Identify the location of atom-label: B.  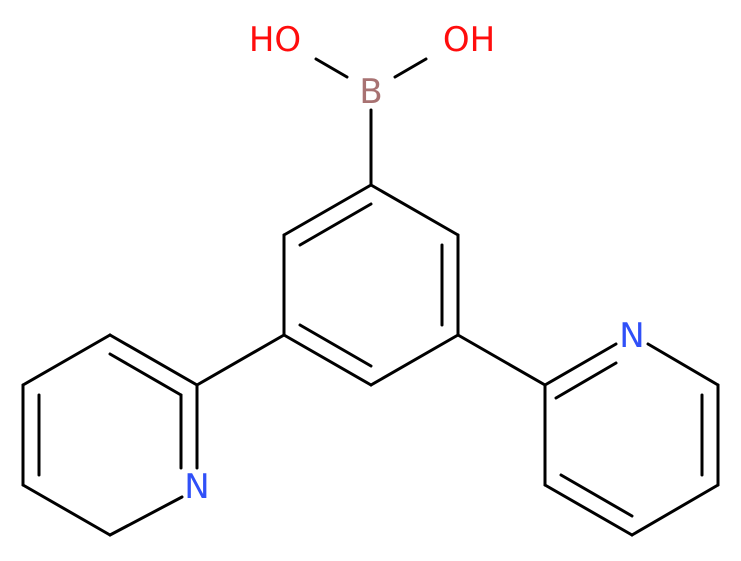
(370, 92).